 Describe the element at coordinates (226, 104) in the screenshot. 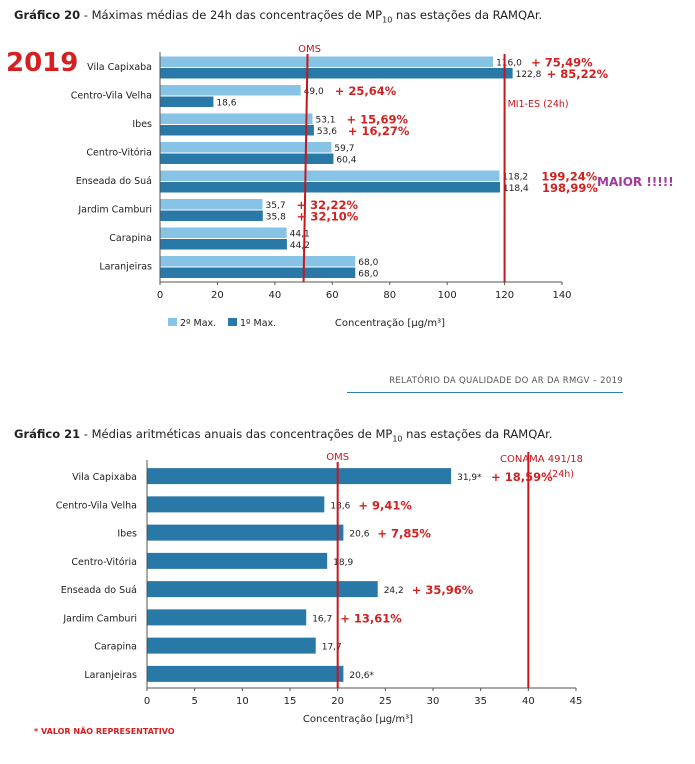

I see `data-label-1-max-centro-vila-velha: 18,6` at that location.